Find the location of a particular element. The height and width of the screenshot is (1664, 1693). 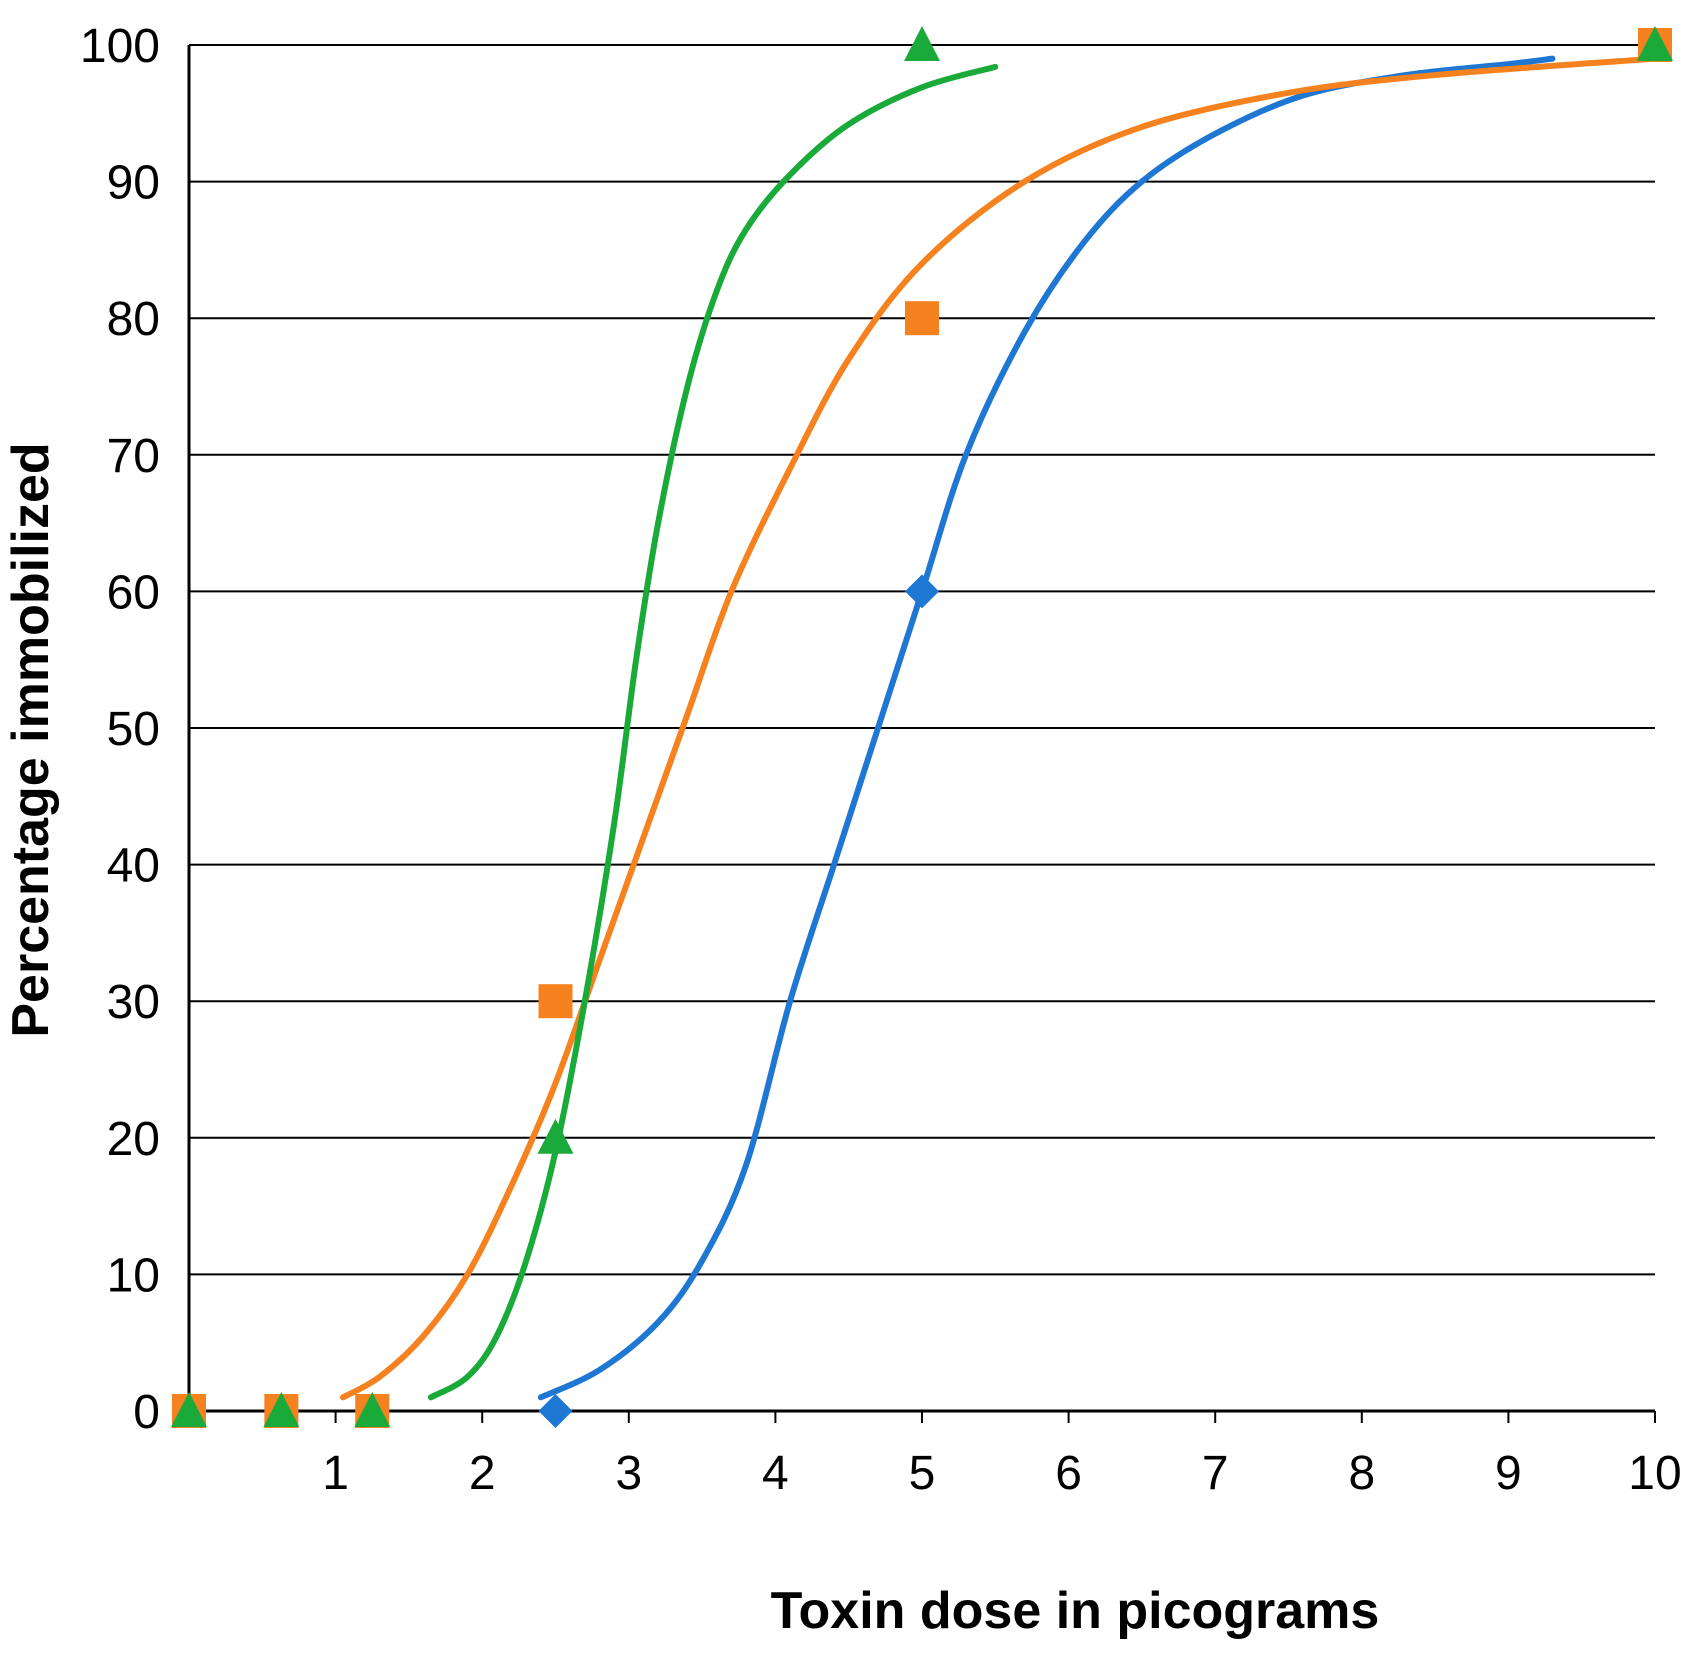

y-tick-label: 70 is located at coordinates (133, 456).